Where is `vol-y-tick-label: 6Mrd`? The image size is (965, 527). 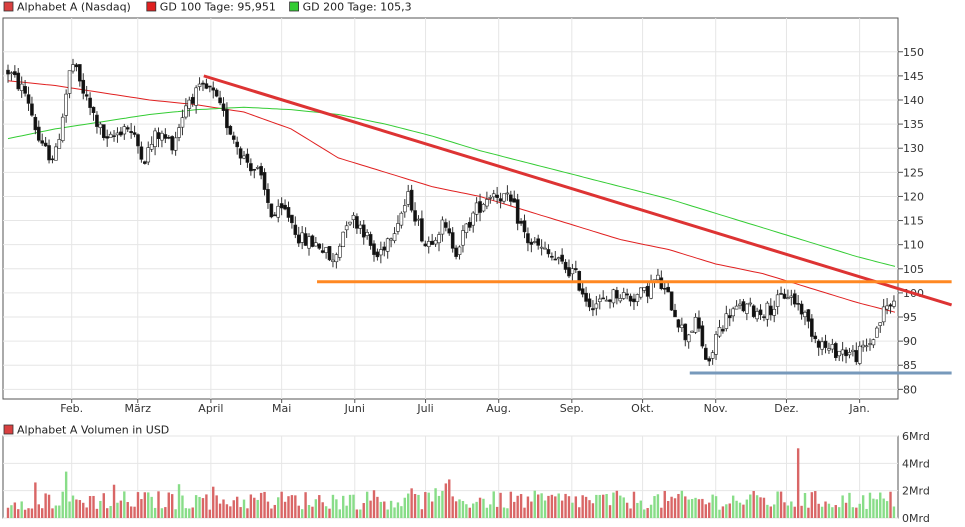
vol-y-tick-label: 6Mrd is located at coordinates (916, 436).